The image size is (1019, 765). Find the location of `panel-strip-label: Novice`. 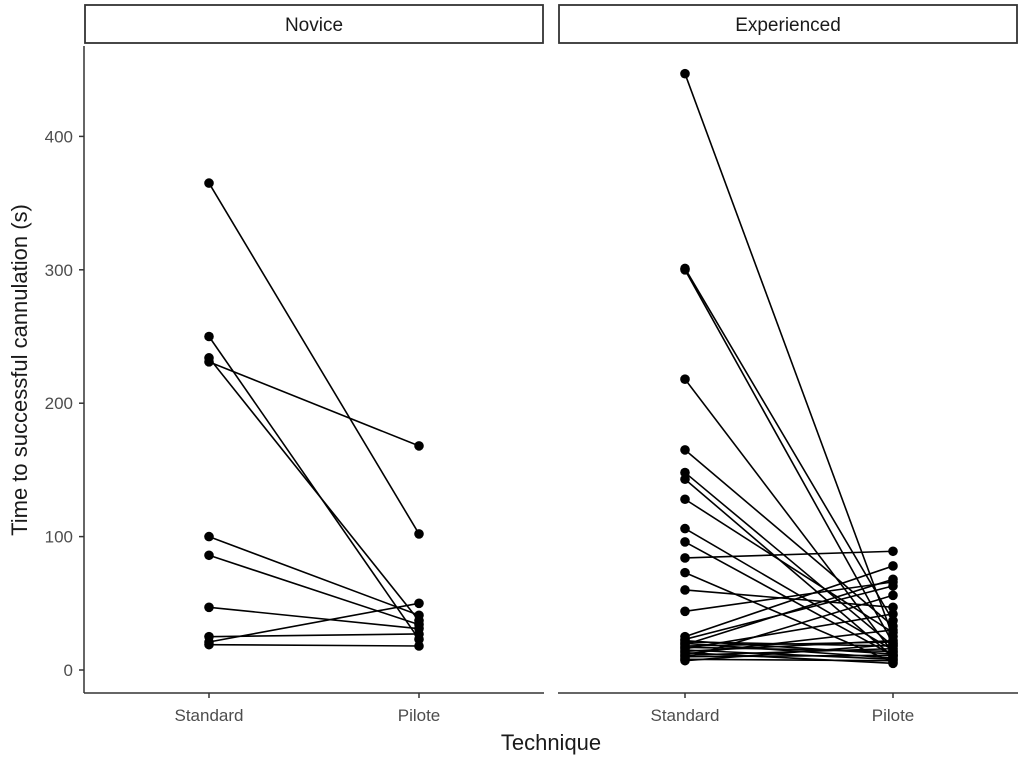

panel-strip-label: Novice is located at coordinates (314, 25).